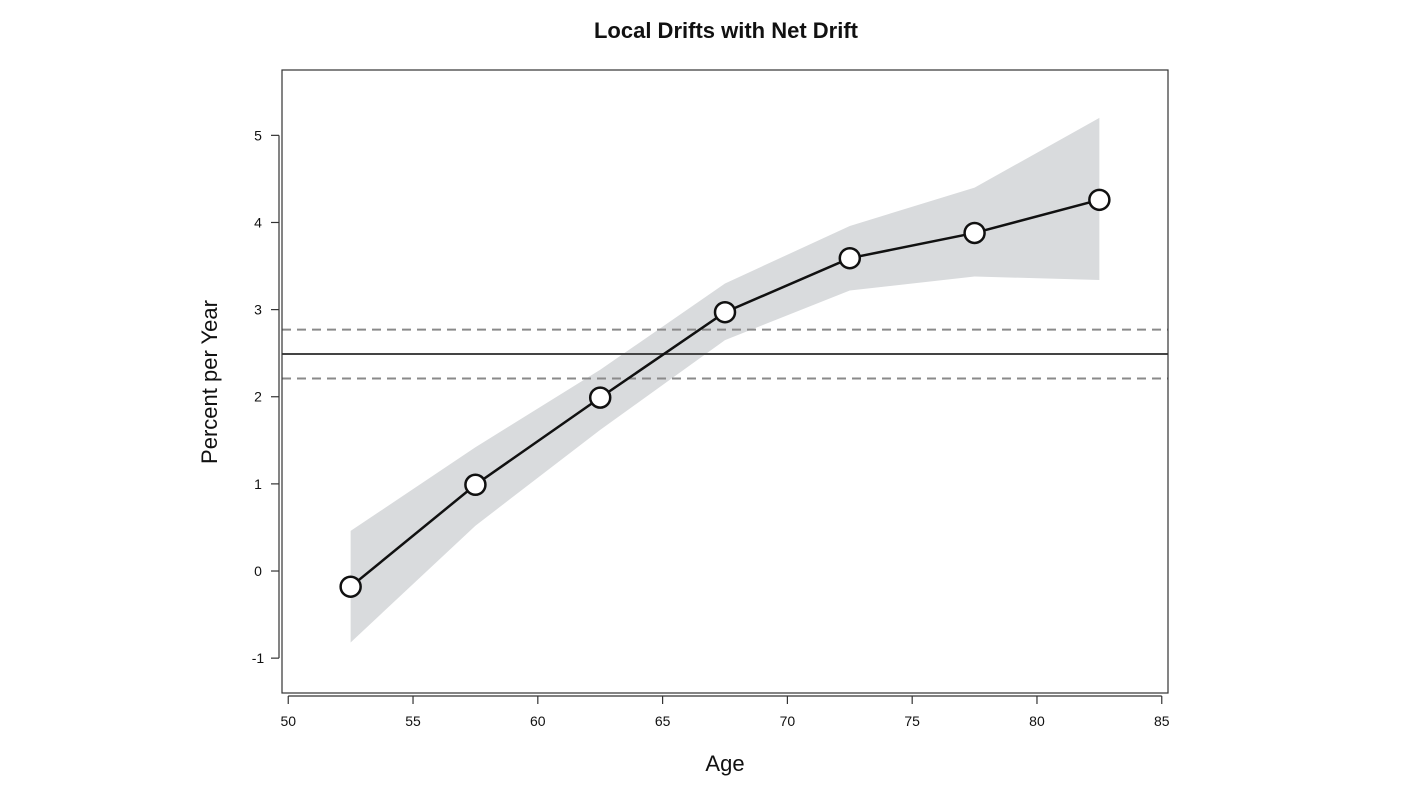 This screenshot has height=792, width=1408. What do you see at coordinates (1162, 721) in the screenshot?
I see `x-tick-label: 85` at bounding box center [1162, 721].